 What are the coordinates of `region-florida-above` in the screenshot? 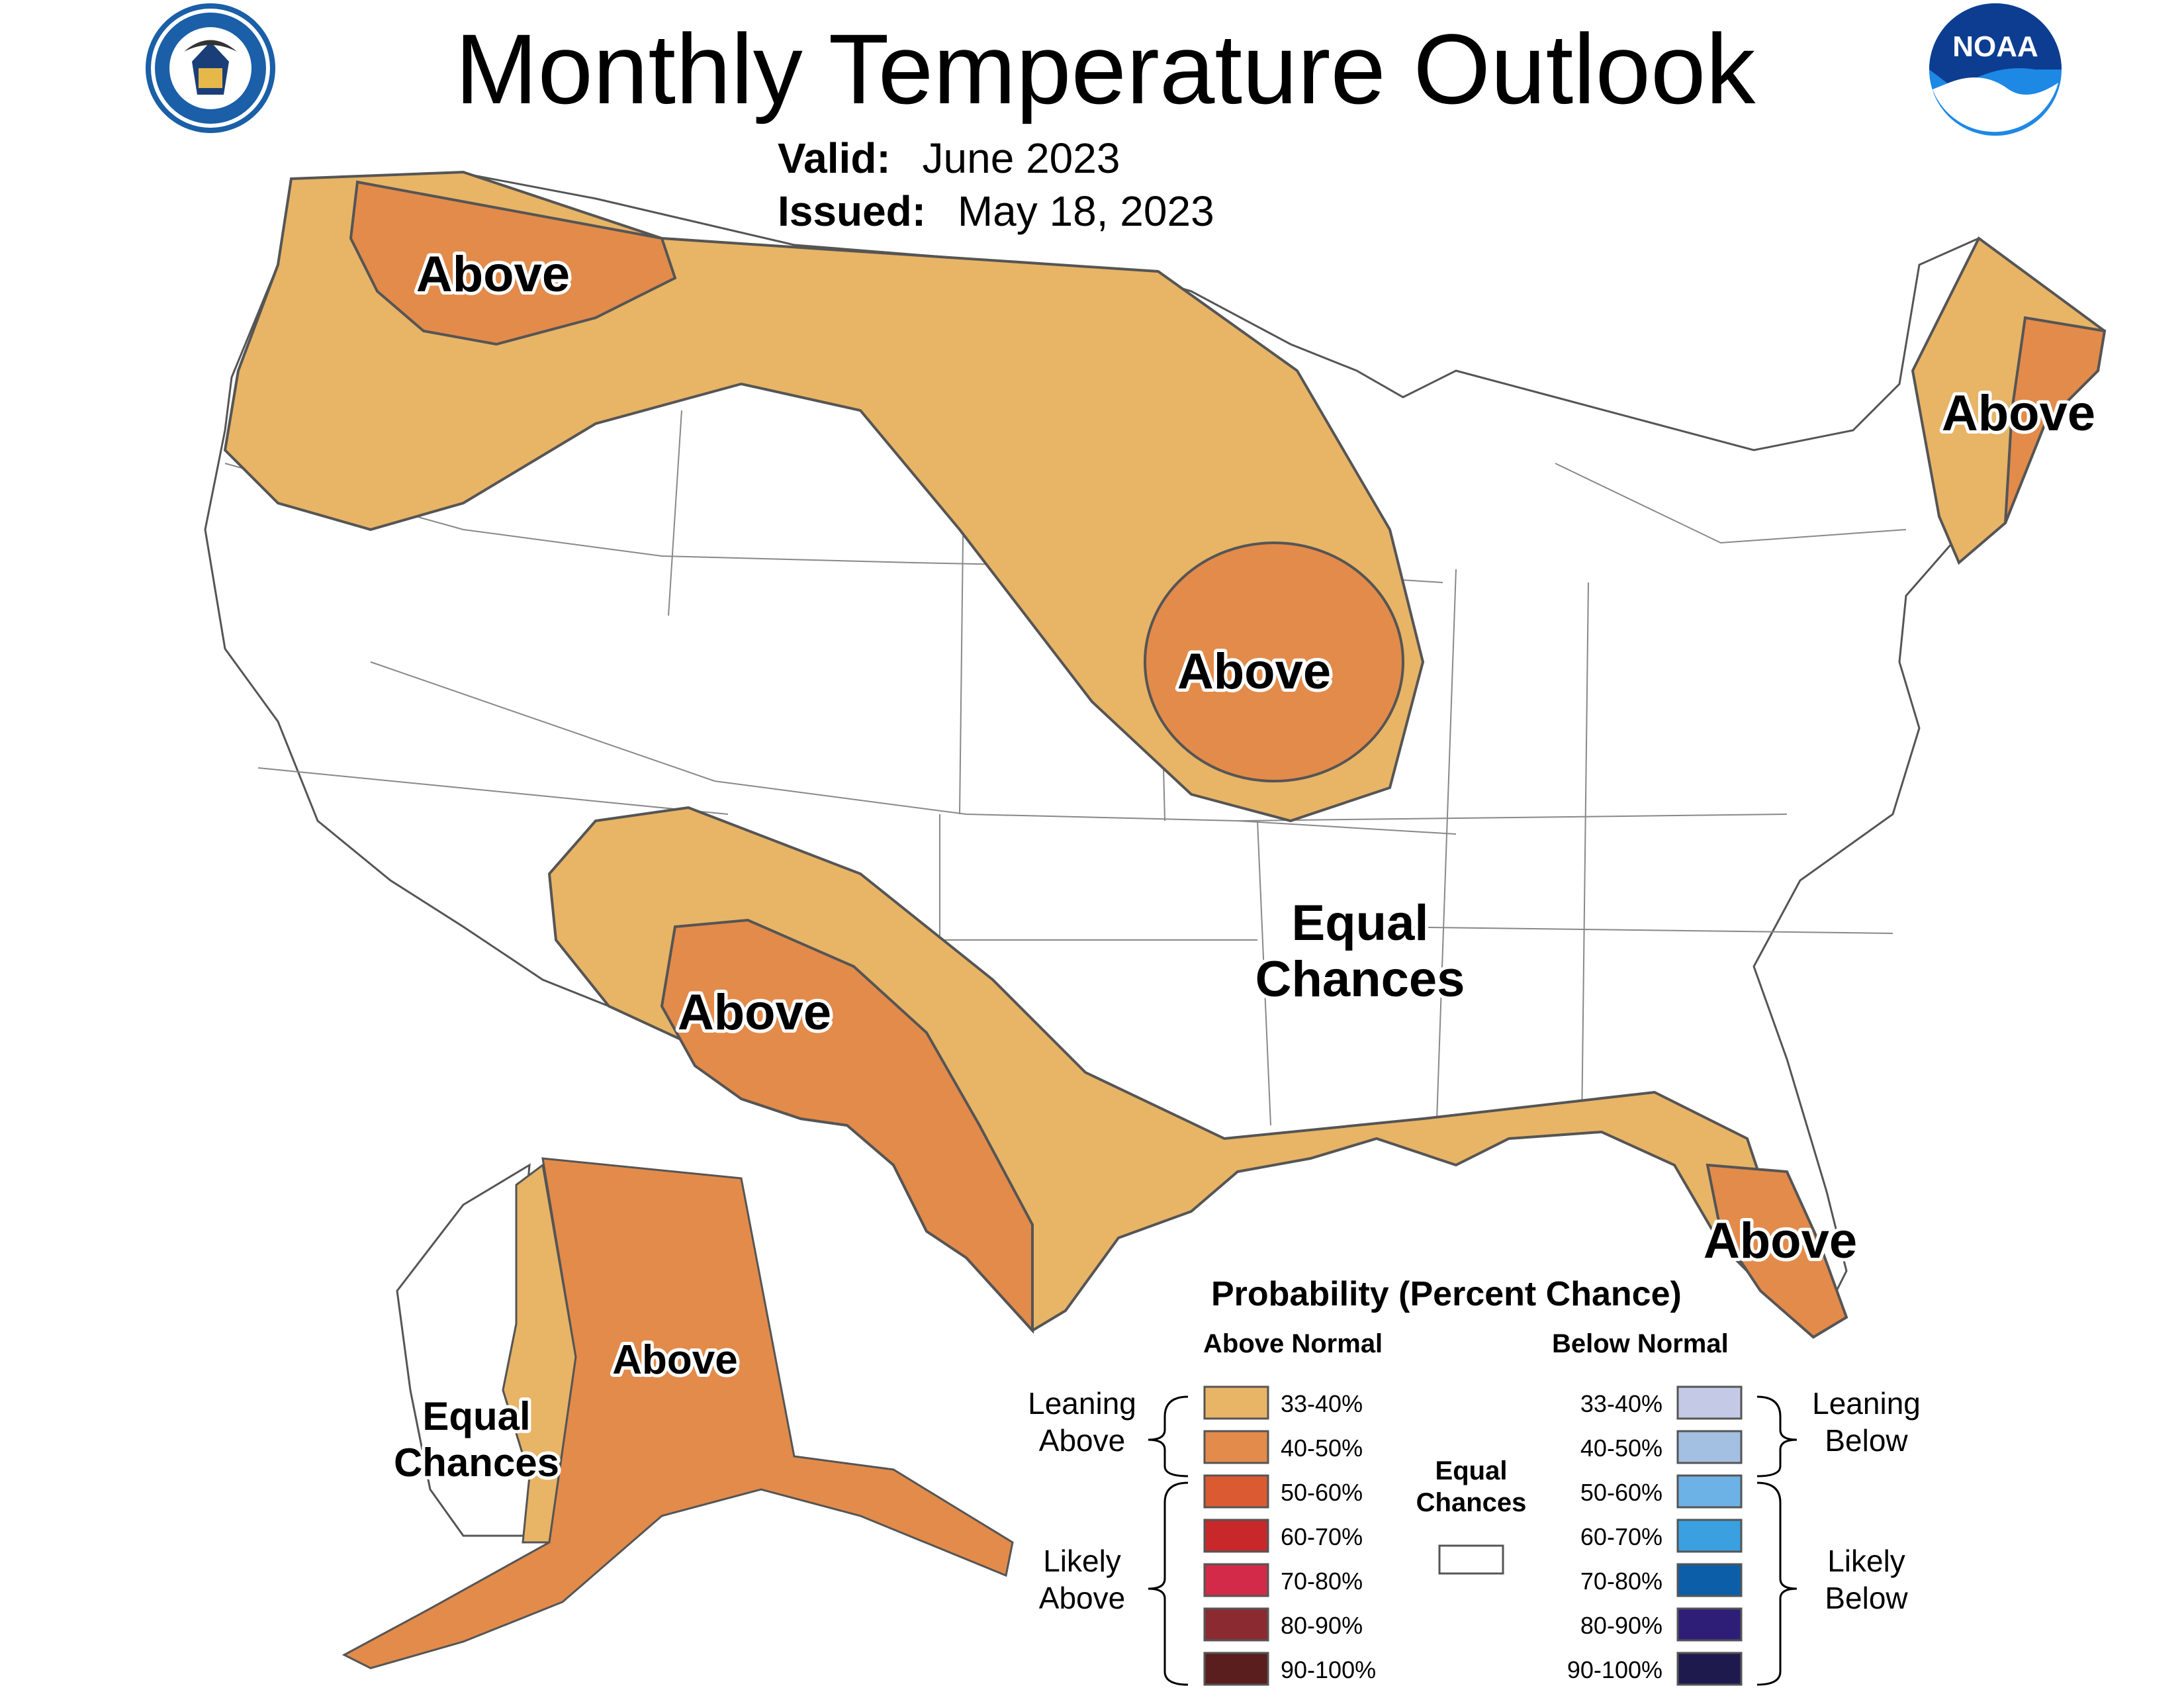 It's located at (1777, 1251).